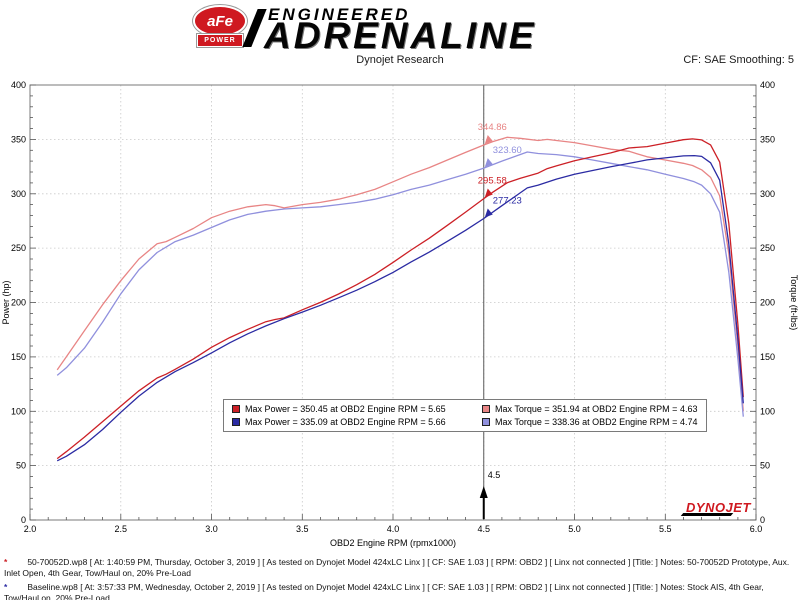 The width and height of the screenshot is (800, 600). I want to click on y-left-tick-label: 0, so click(23, 520).